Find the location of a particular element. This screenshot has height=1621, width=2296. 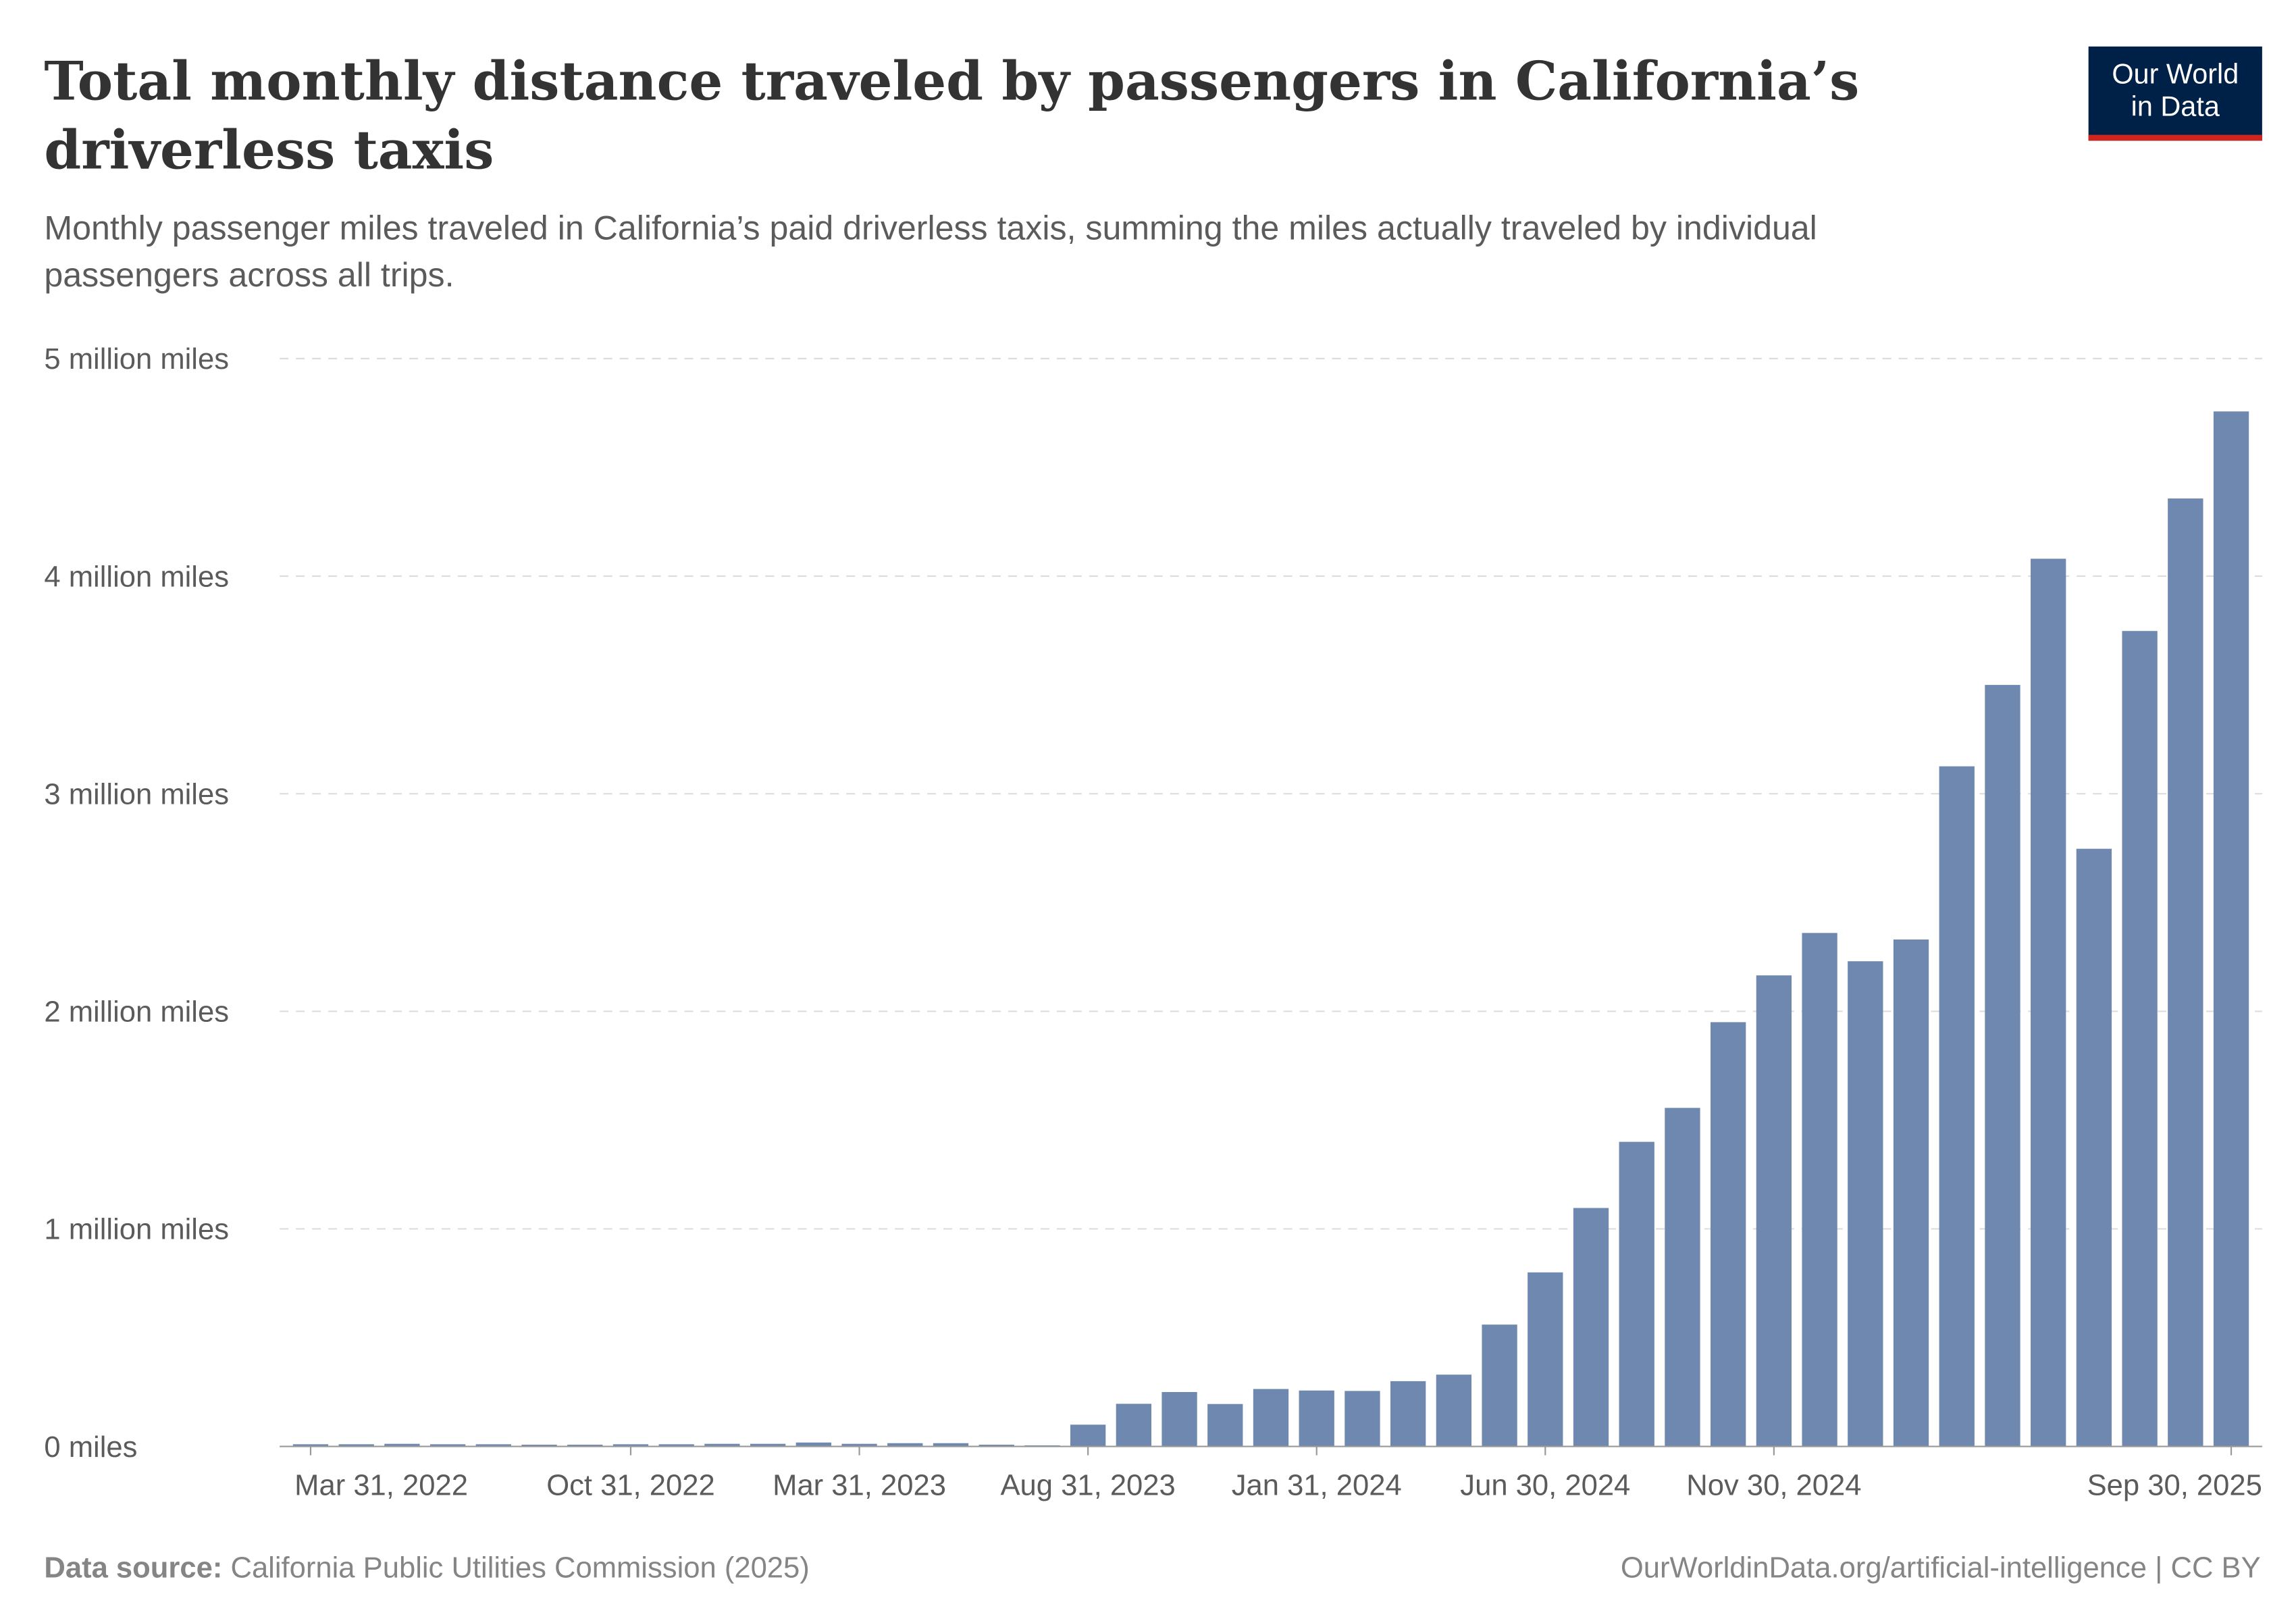

y-tick-label: 4 million miles is located at coordinates (136, 577).